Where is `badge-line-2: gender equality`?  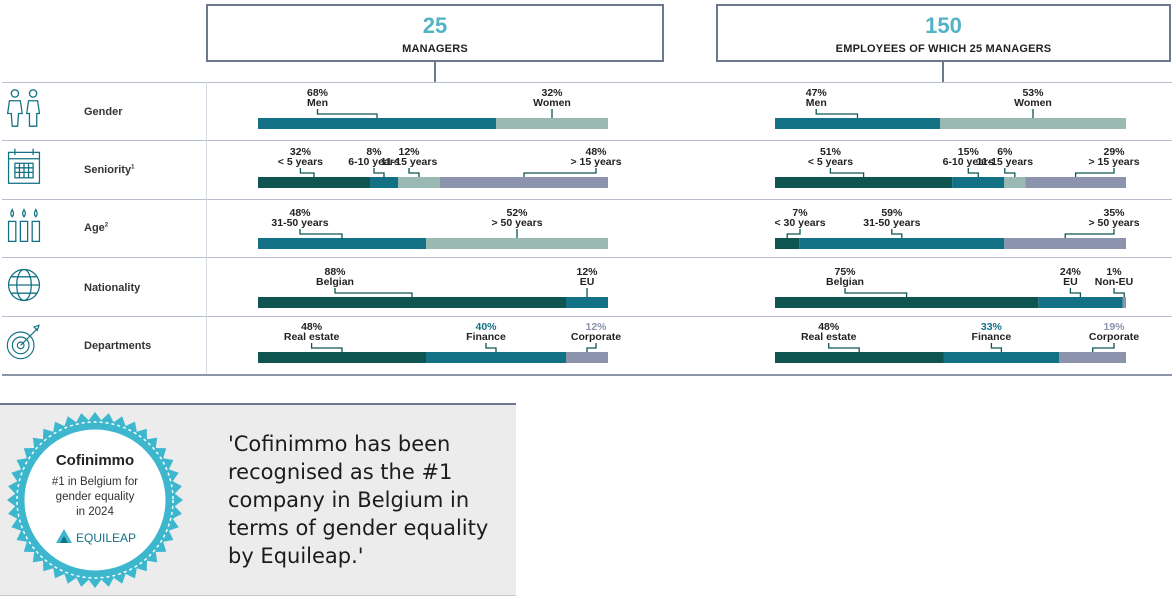 badge-line-2: gender equality is located at coordinates (95, 497).